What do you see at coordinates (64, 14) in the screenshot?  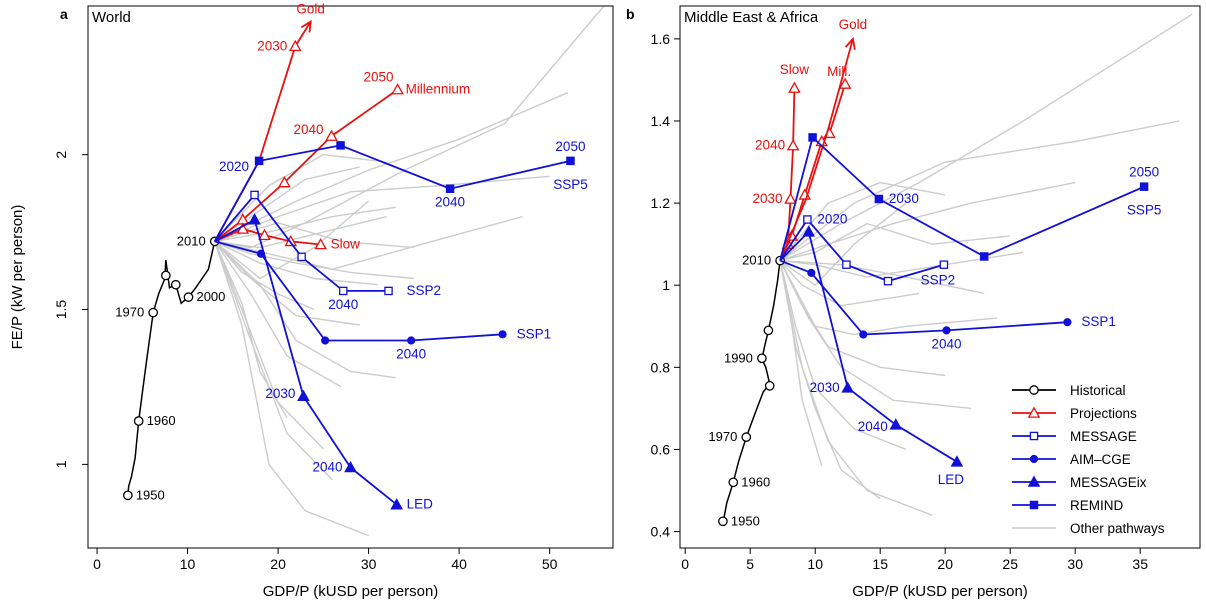 I see `panel-letter: a` at bounding box center [64, 14].